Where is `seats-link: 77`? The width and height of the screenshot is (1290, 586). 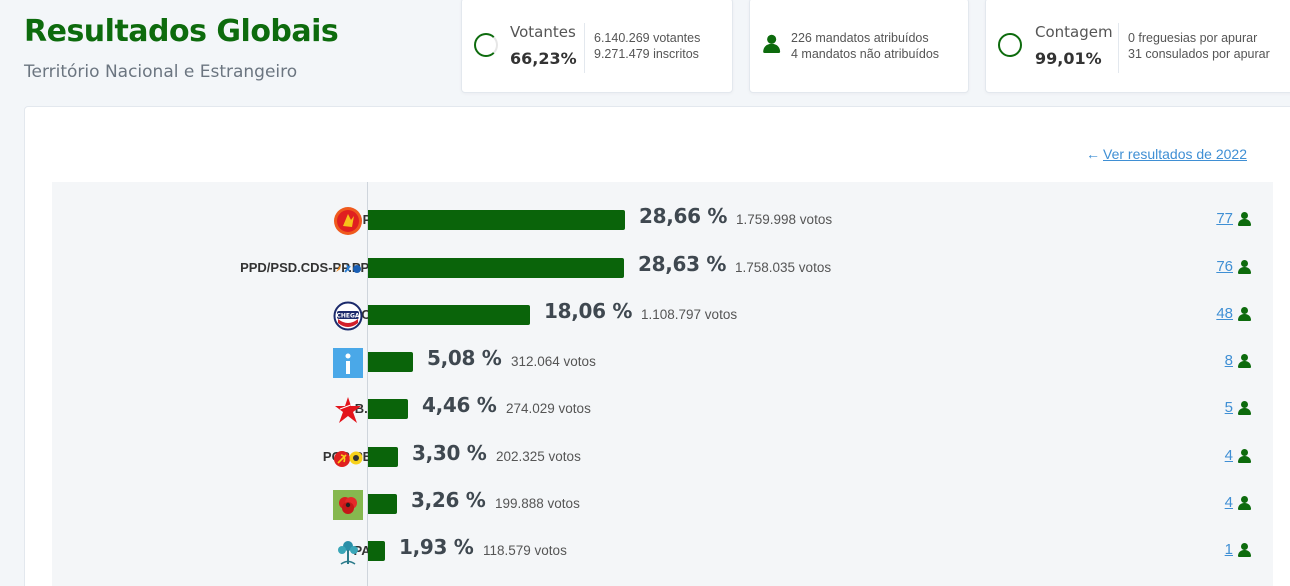 seats-link: 77 is located at coordinates (1224, 218).